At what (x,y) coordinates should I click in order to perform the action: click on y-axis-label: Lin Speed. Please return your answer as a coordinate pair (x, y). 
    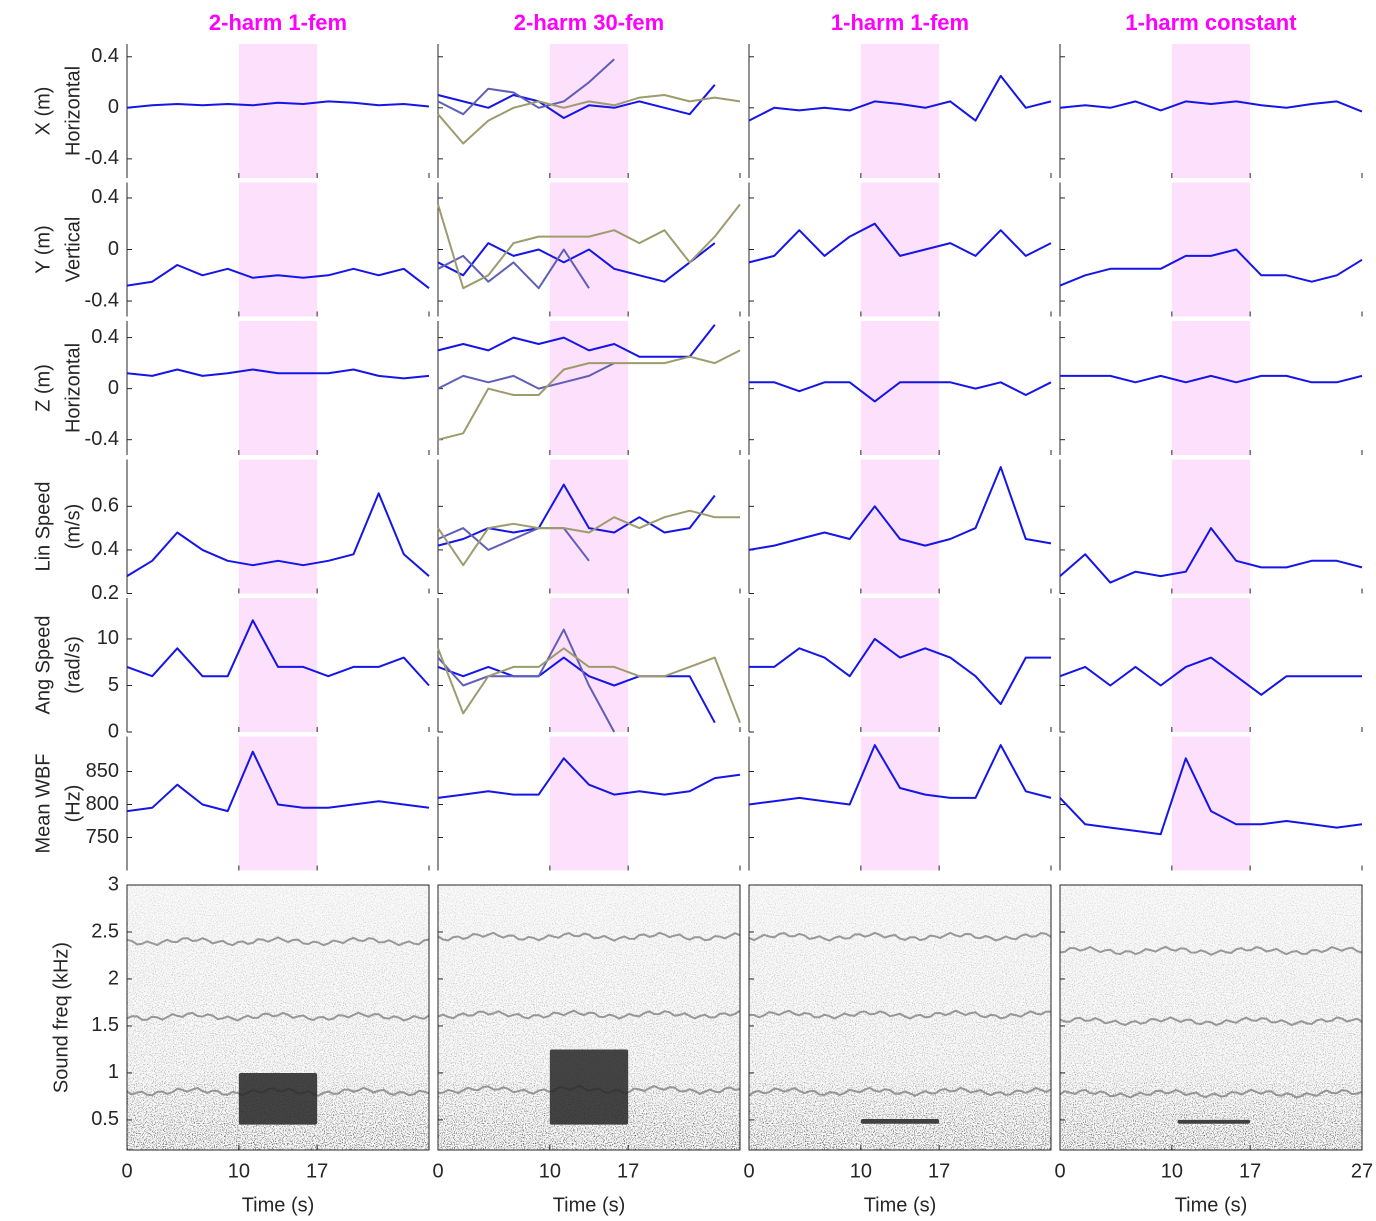
    Looking at the image, I should click on (43, 526).